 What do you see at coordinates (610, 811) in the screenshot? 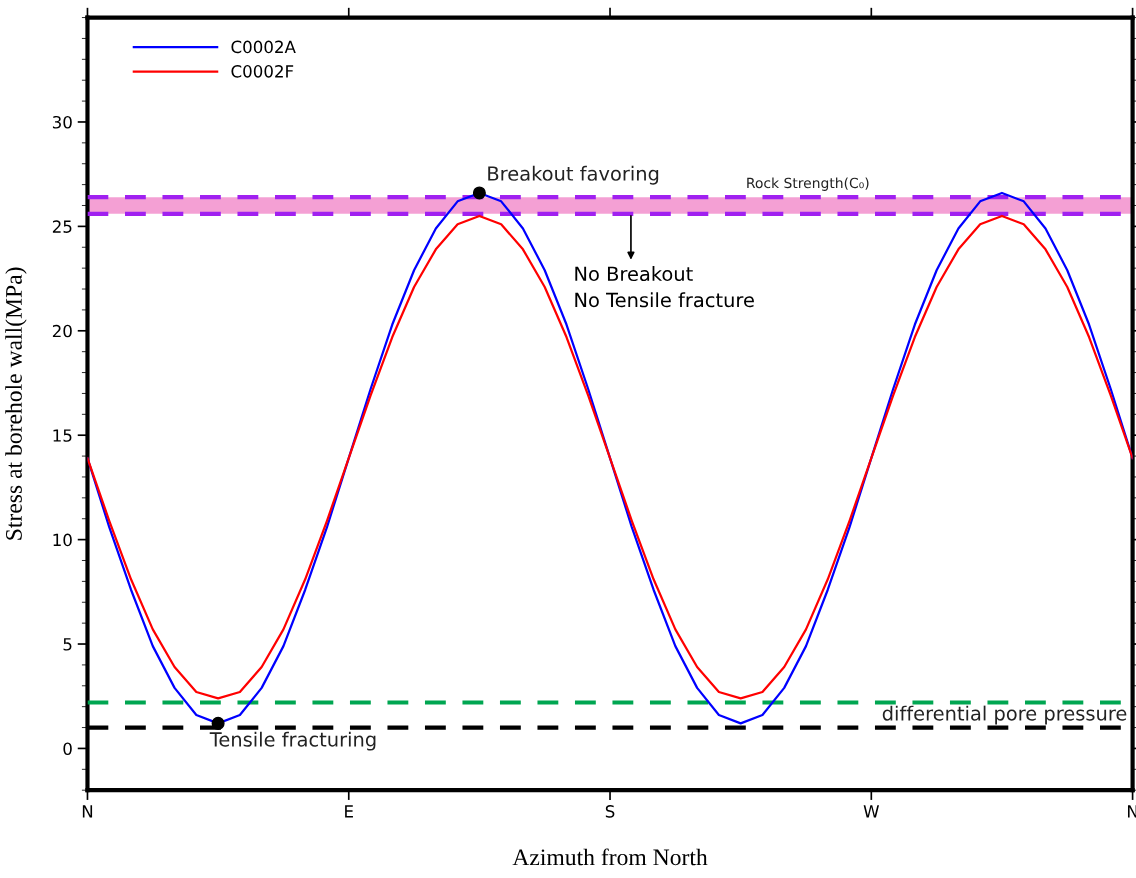
I see `x-tick-label: S` at bounding box center [610, 811].